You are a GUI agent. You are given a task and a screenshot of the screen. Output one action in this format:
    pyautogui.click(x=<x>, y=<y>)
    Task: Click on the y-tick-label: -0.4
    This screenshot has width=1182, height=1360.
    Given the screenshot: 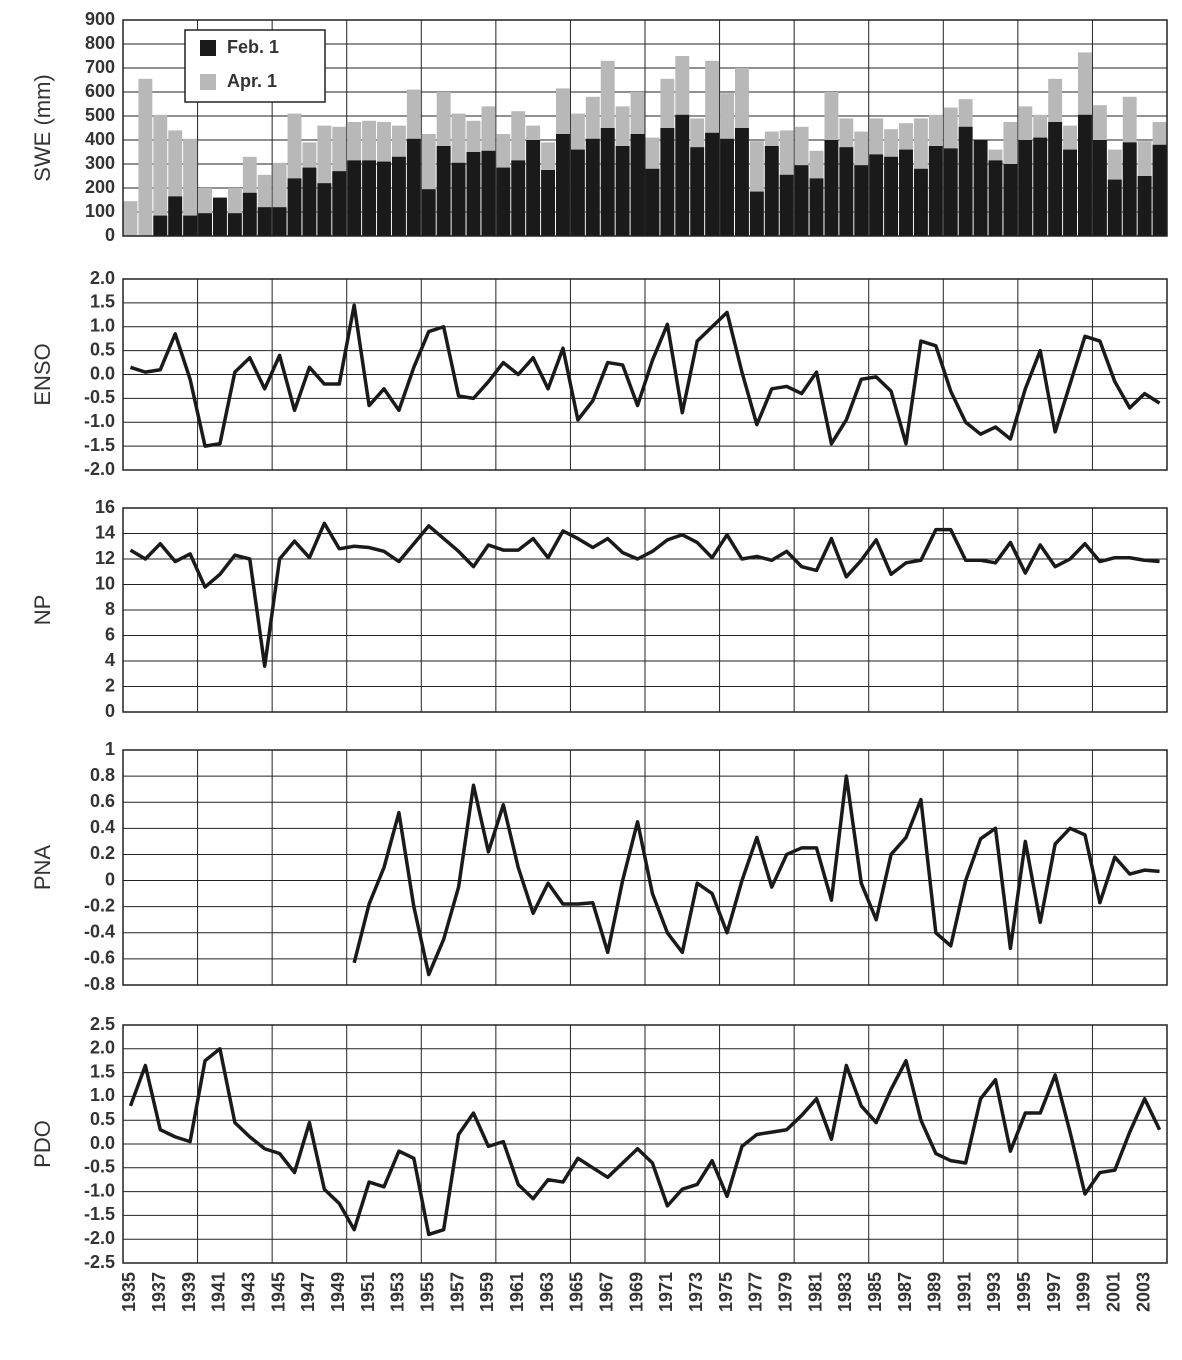 What is the action you would take?
    pyautogui.click(x=99, y=932)
    